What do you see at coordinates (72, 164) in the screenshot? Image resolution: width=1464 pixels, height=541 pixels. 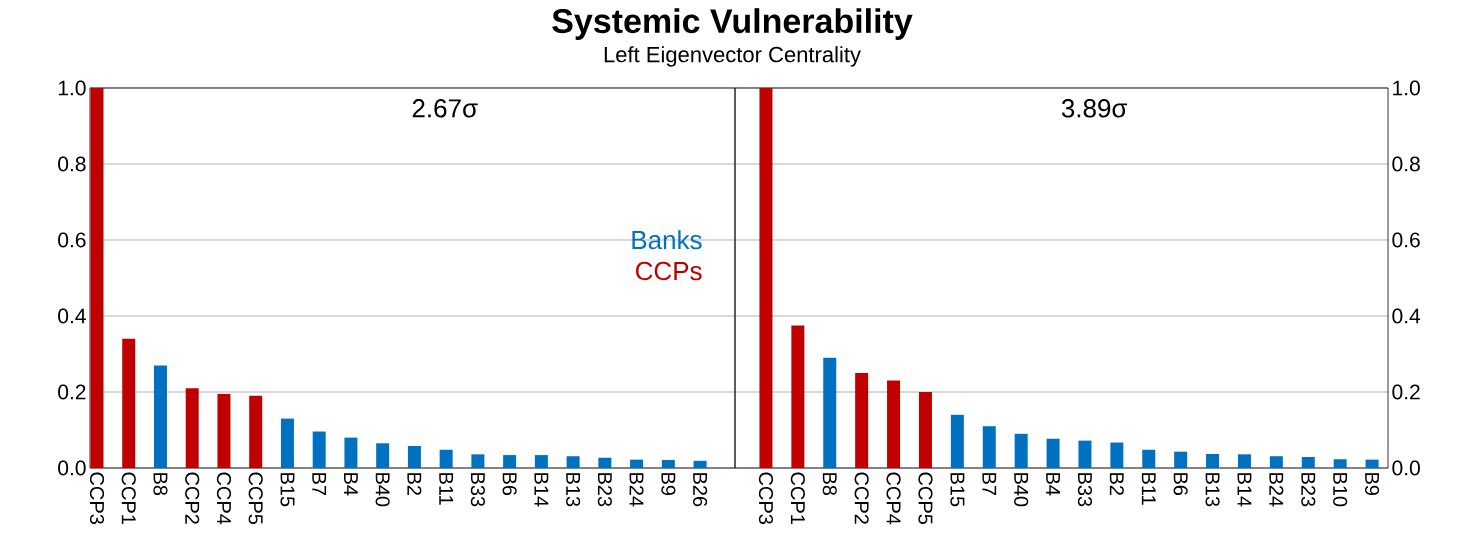 I see `y-tick-label: 0.8` at bounding box center [72, 164].